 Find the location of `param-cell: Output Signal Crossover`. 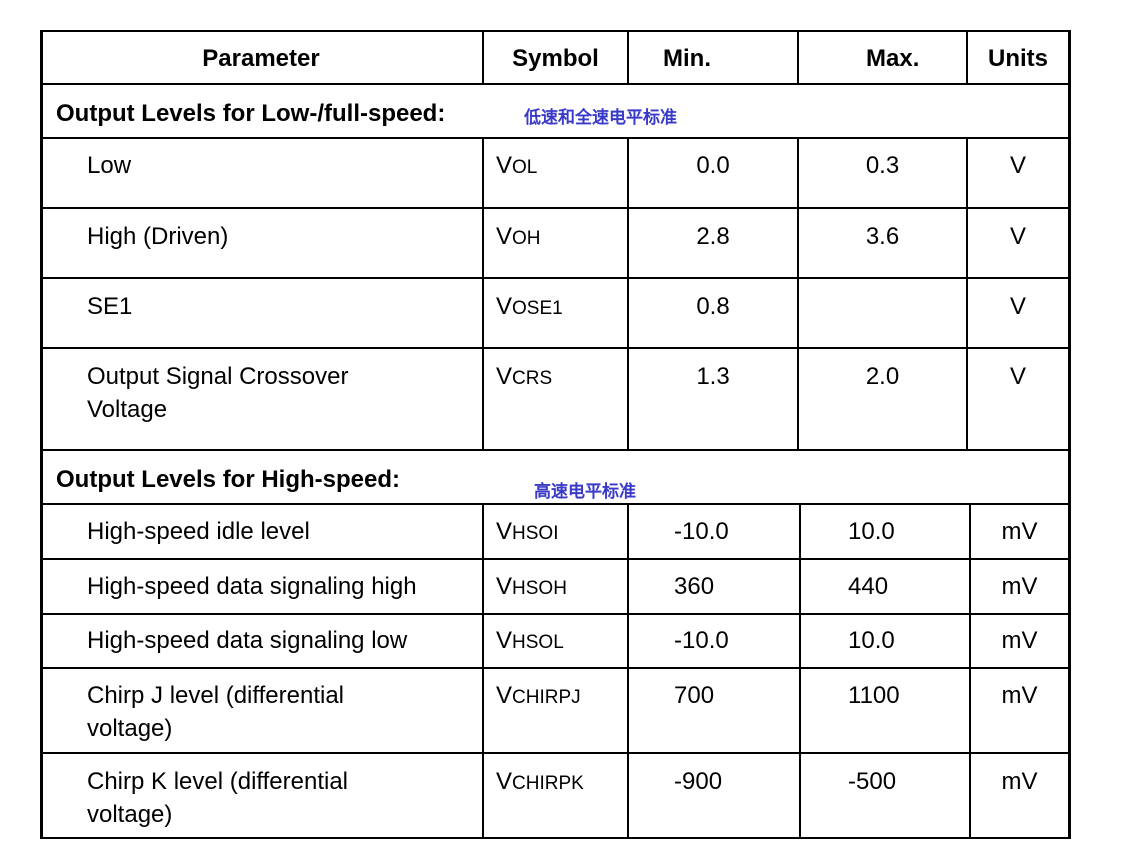

param-cell: Output Signal Crossover is located at coordinates (218, 376).